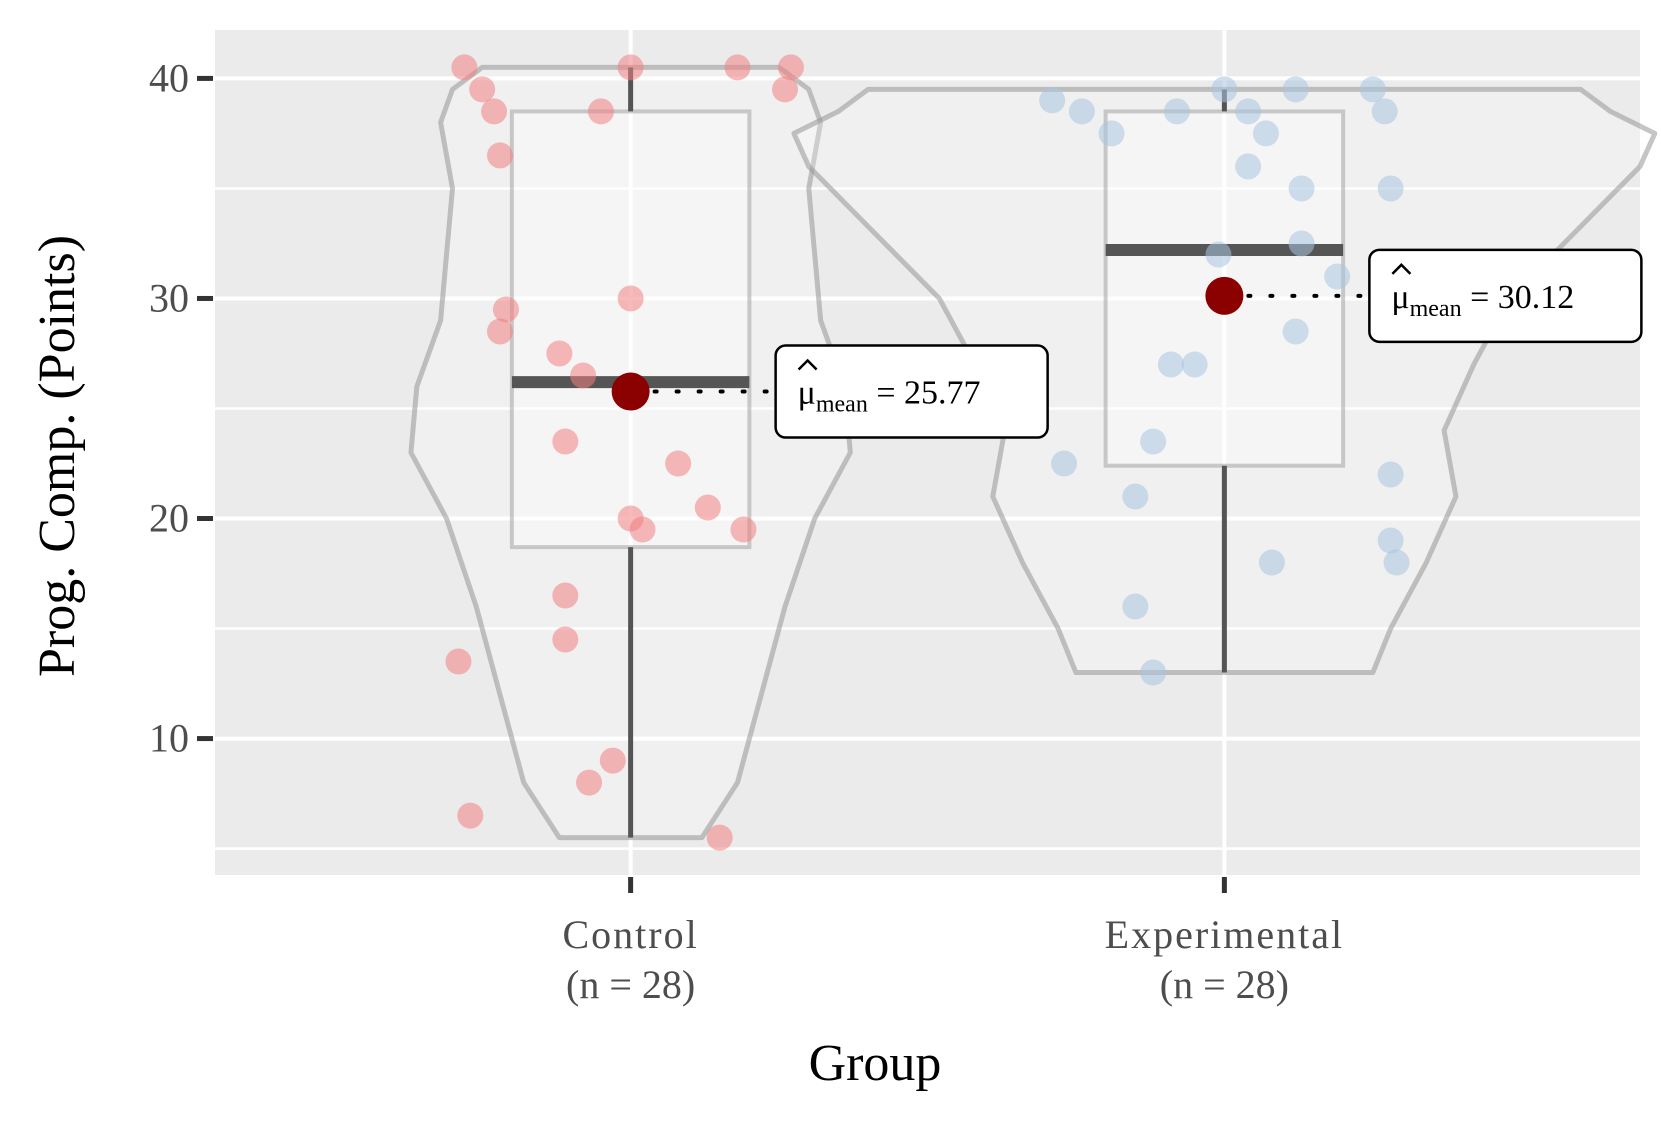 The width and height of the screenshot is (1661, 1123). I want to click on mean-label-box-experimental, so click(1505, 296).